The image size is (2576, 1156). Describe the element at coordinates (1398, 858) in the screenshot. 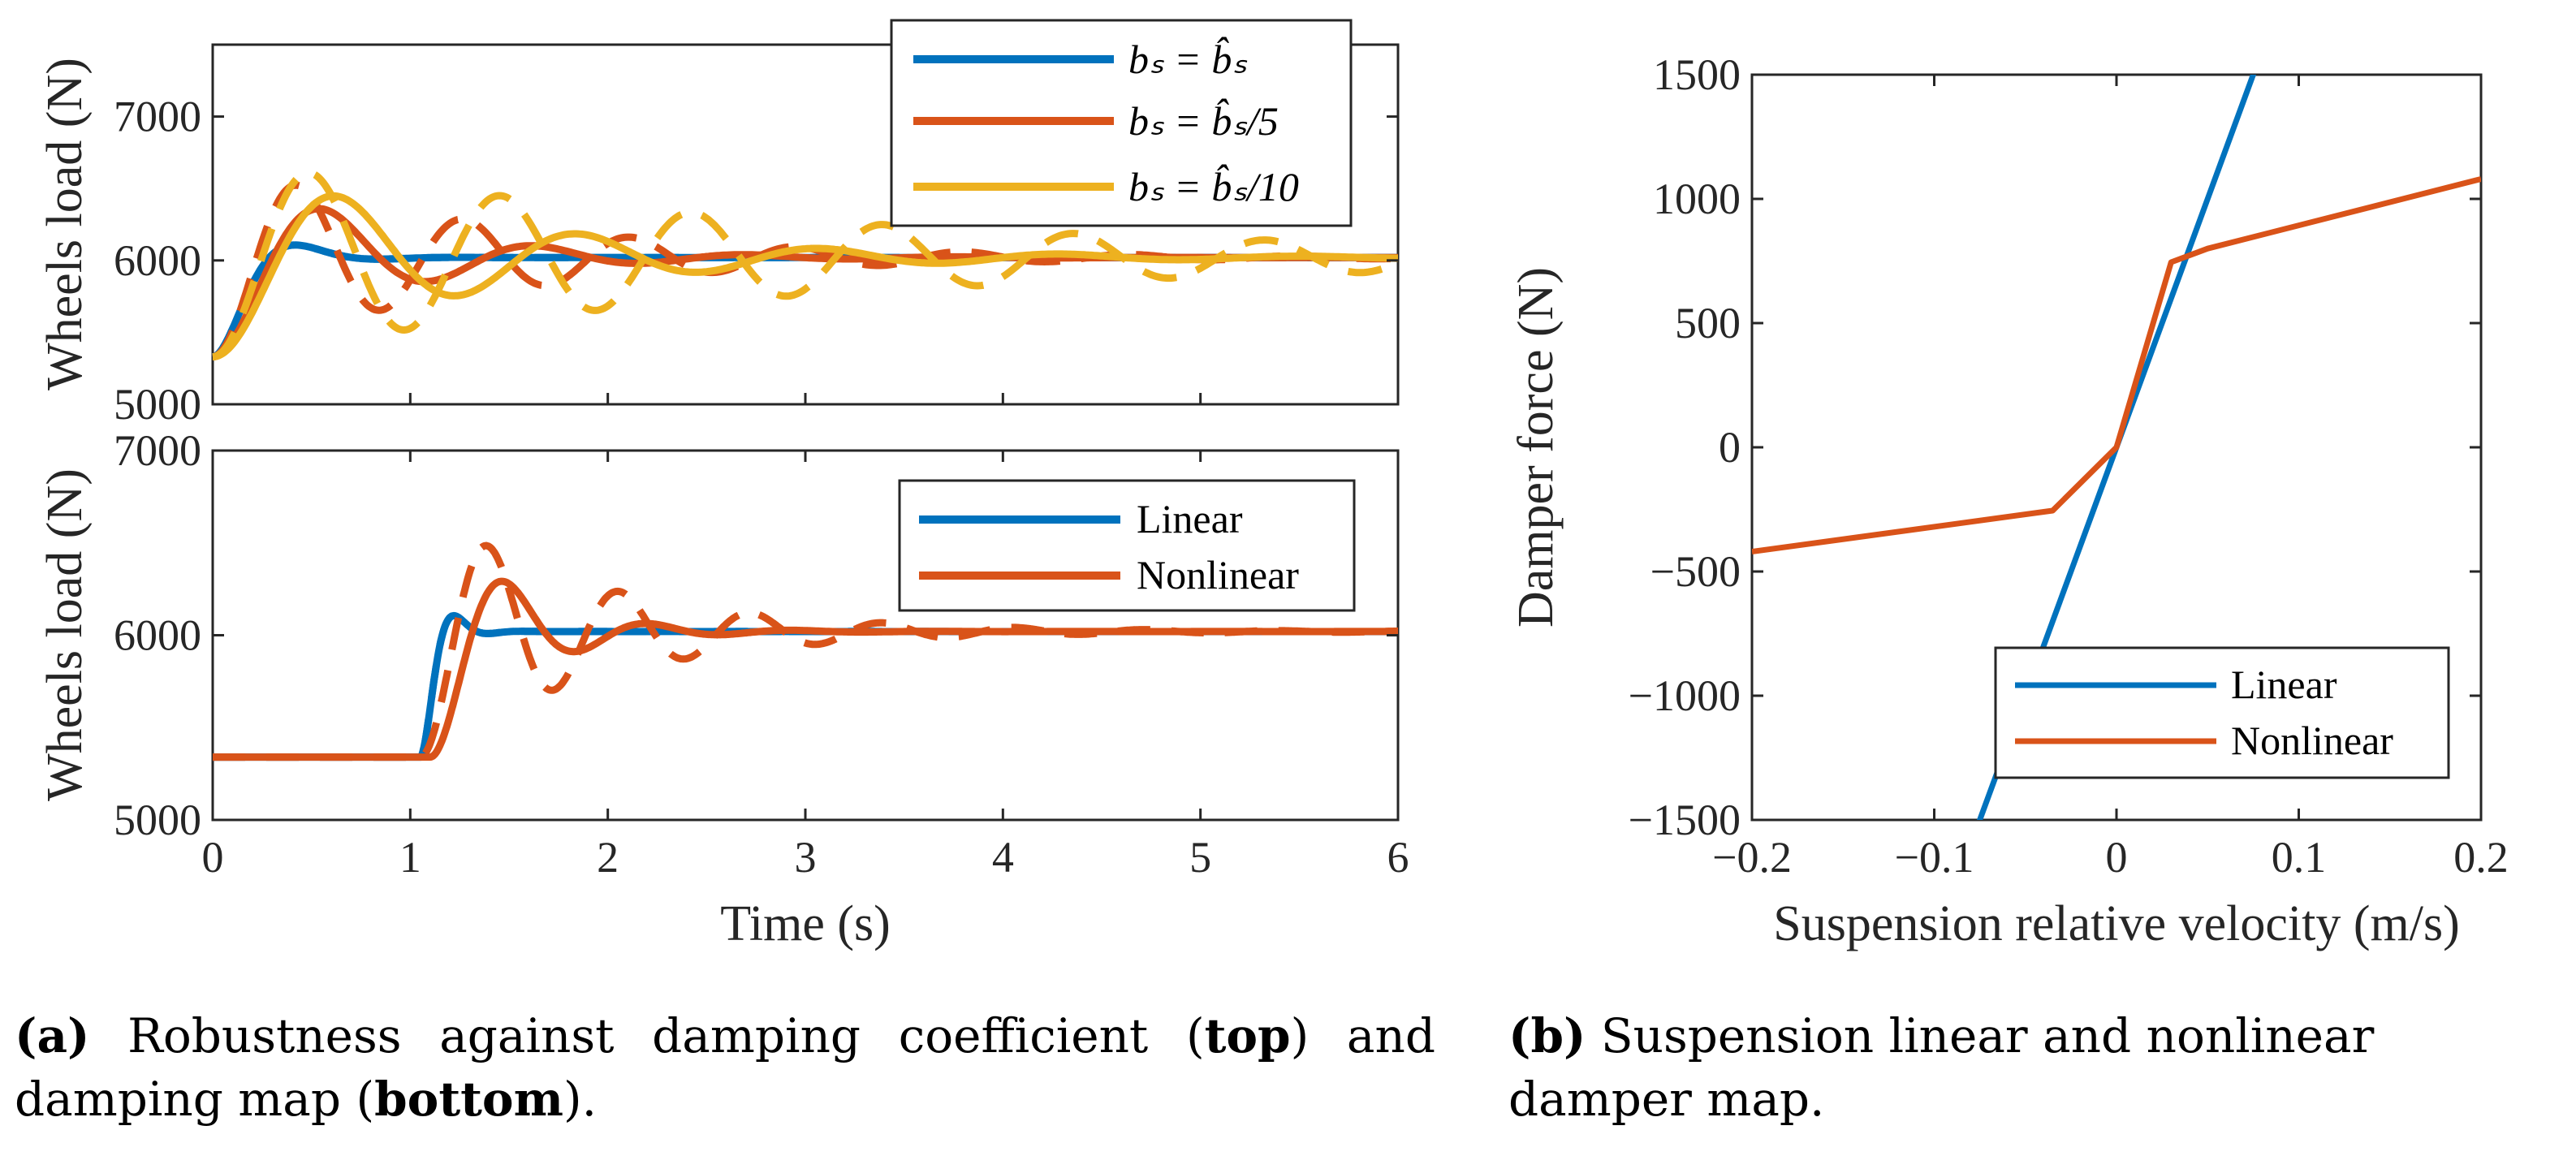

I see `bottom-xtick-label-6: 6` at that location.